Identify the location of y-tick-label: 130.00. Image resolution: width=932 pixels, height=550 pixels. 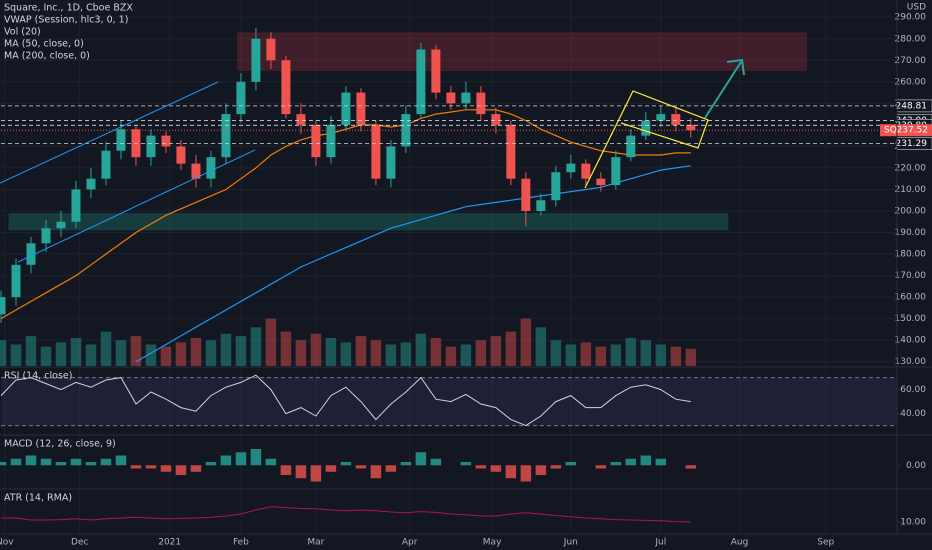
(911, 362).